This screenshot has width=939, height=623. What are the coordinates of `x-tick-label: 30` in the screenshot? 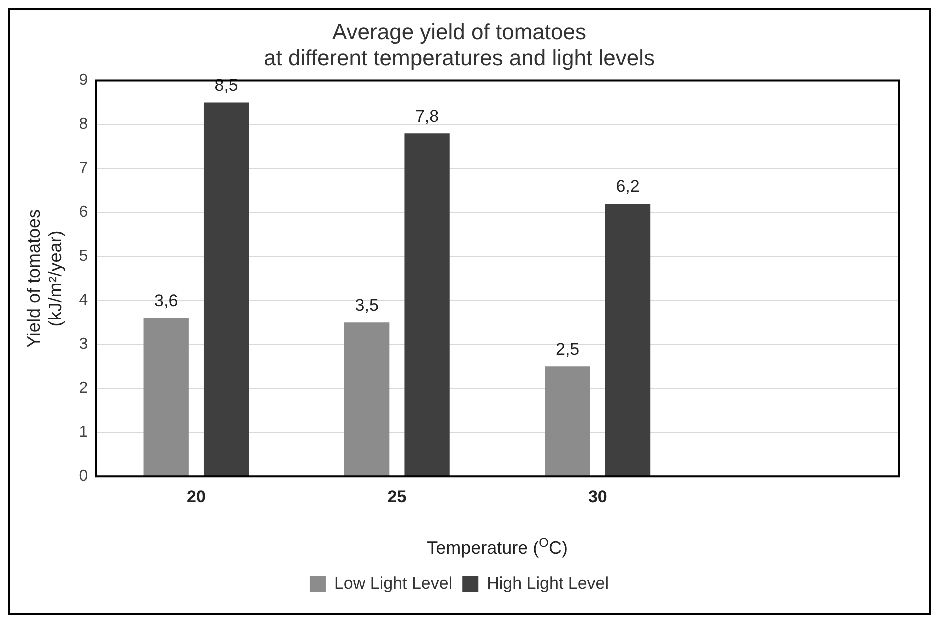 It's located at (598, 496).